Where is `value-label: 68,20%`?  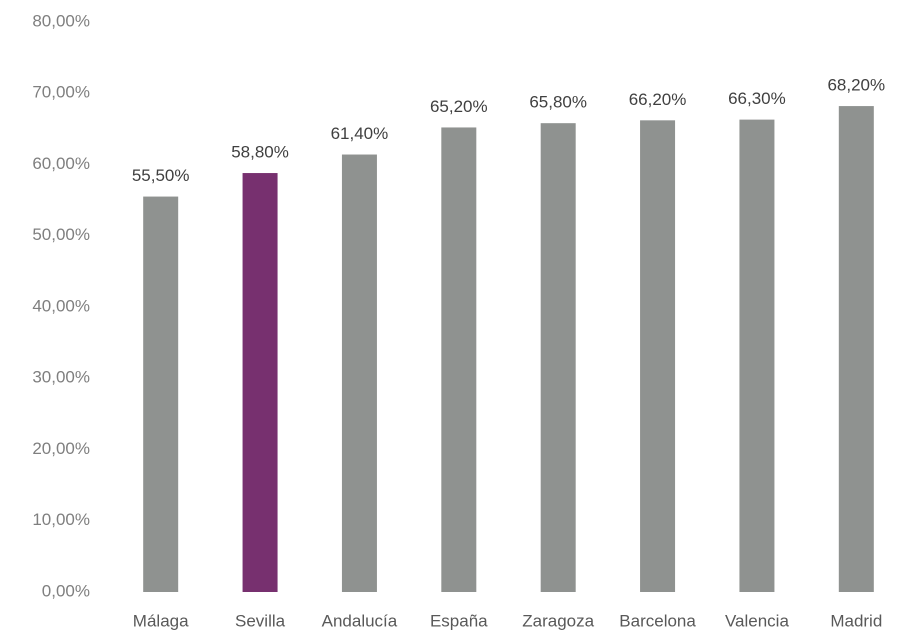 value-label: 68,20% is located at coordinates (856, 85).